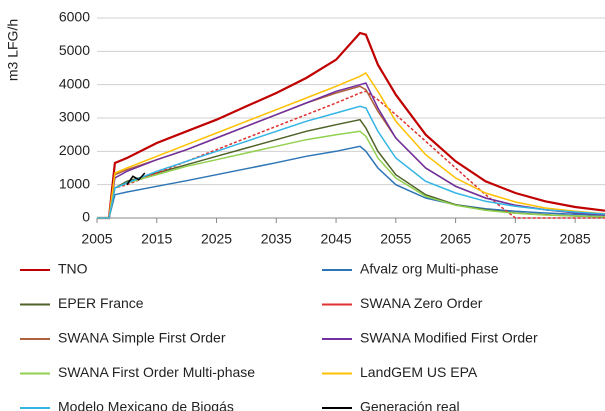  I want to click on legend-label: TNO, so click(73, 269).